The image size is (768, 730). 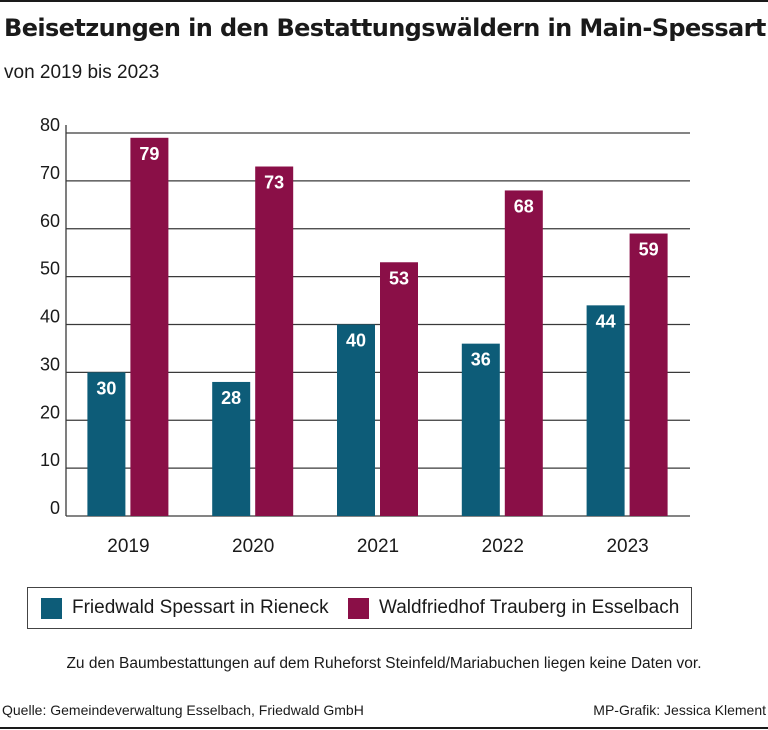 What do you see at coordinates (106, 388) in the screenshot?
I see `data-label-friedwald-2019: 30` at bounding box center [106, 388].